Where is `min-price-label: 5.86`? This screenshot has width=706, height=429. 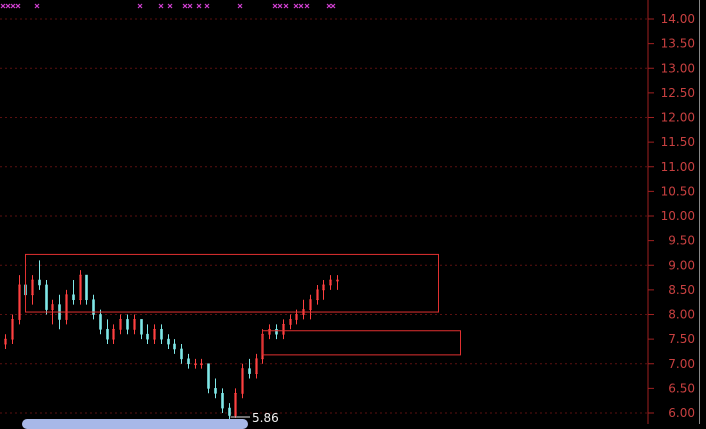 min-price-label: 5.86 is located at coordinates (265, 417).